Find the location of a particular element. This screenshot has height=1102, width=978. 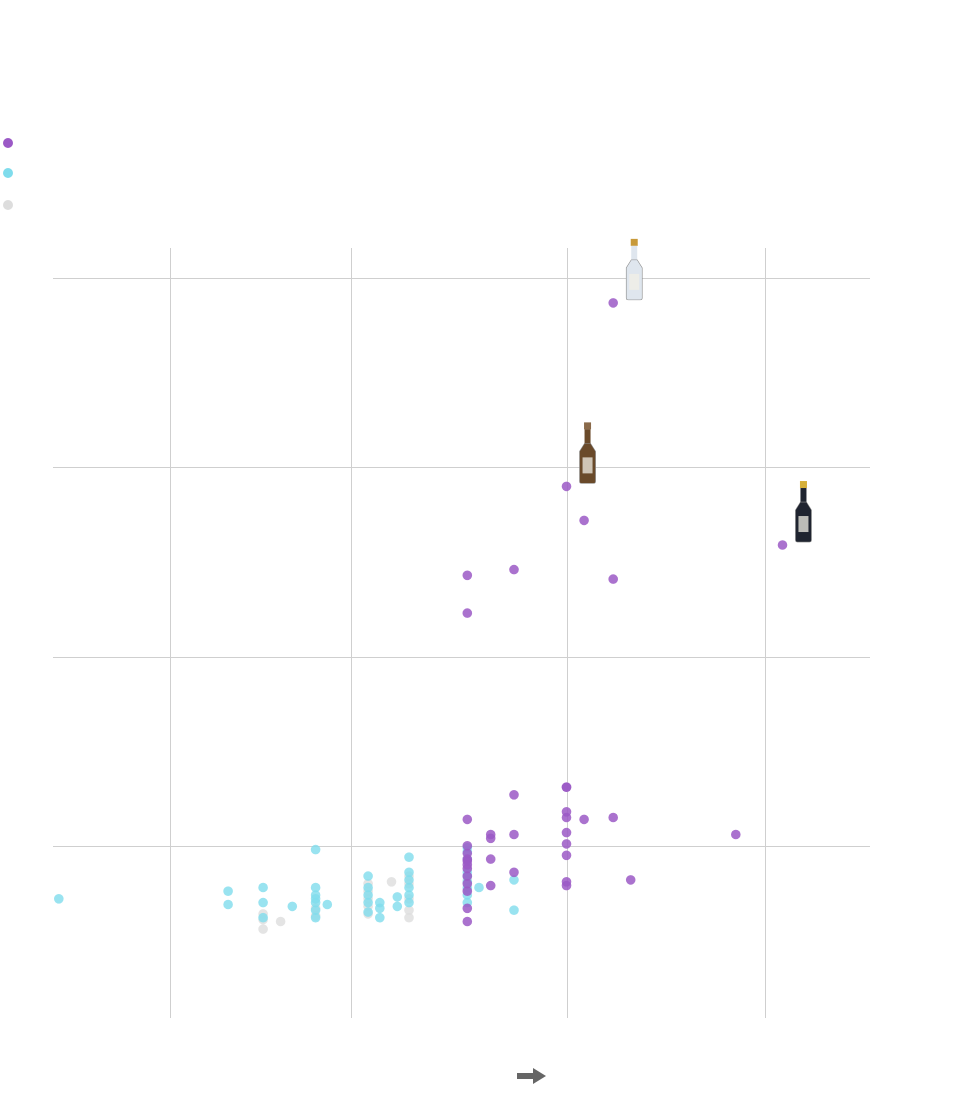

arrow-head is located at coordinates (539, 1076).